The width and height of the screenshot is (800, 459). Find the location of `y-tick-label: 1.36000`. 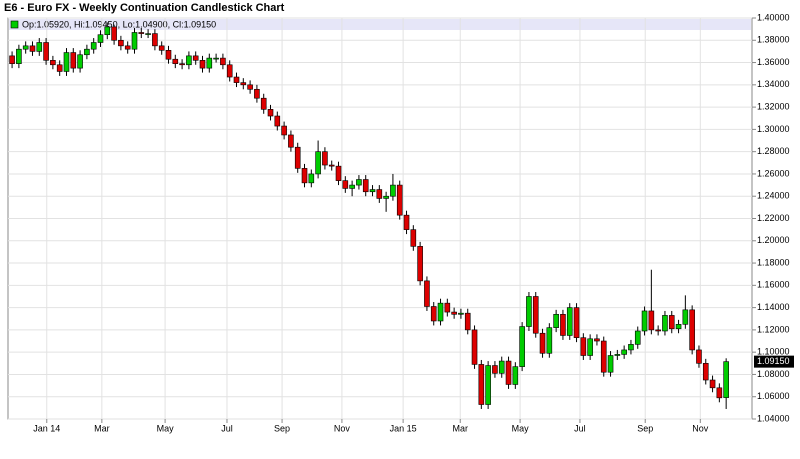

y-tick-label: 1.36000 is located at coordinates (773, 62).